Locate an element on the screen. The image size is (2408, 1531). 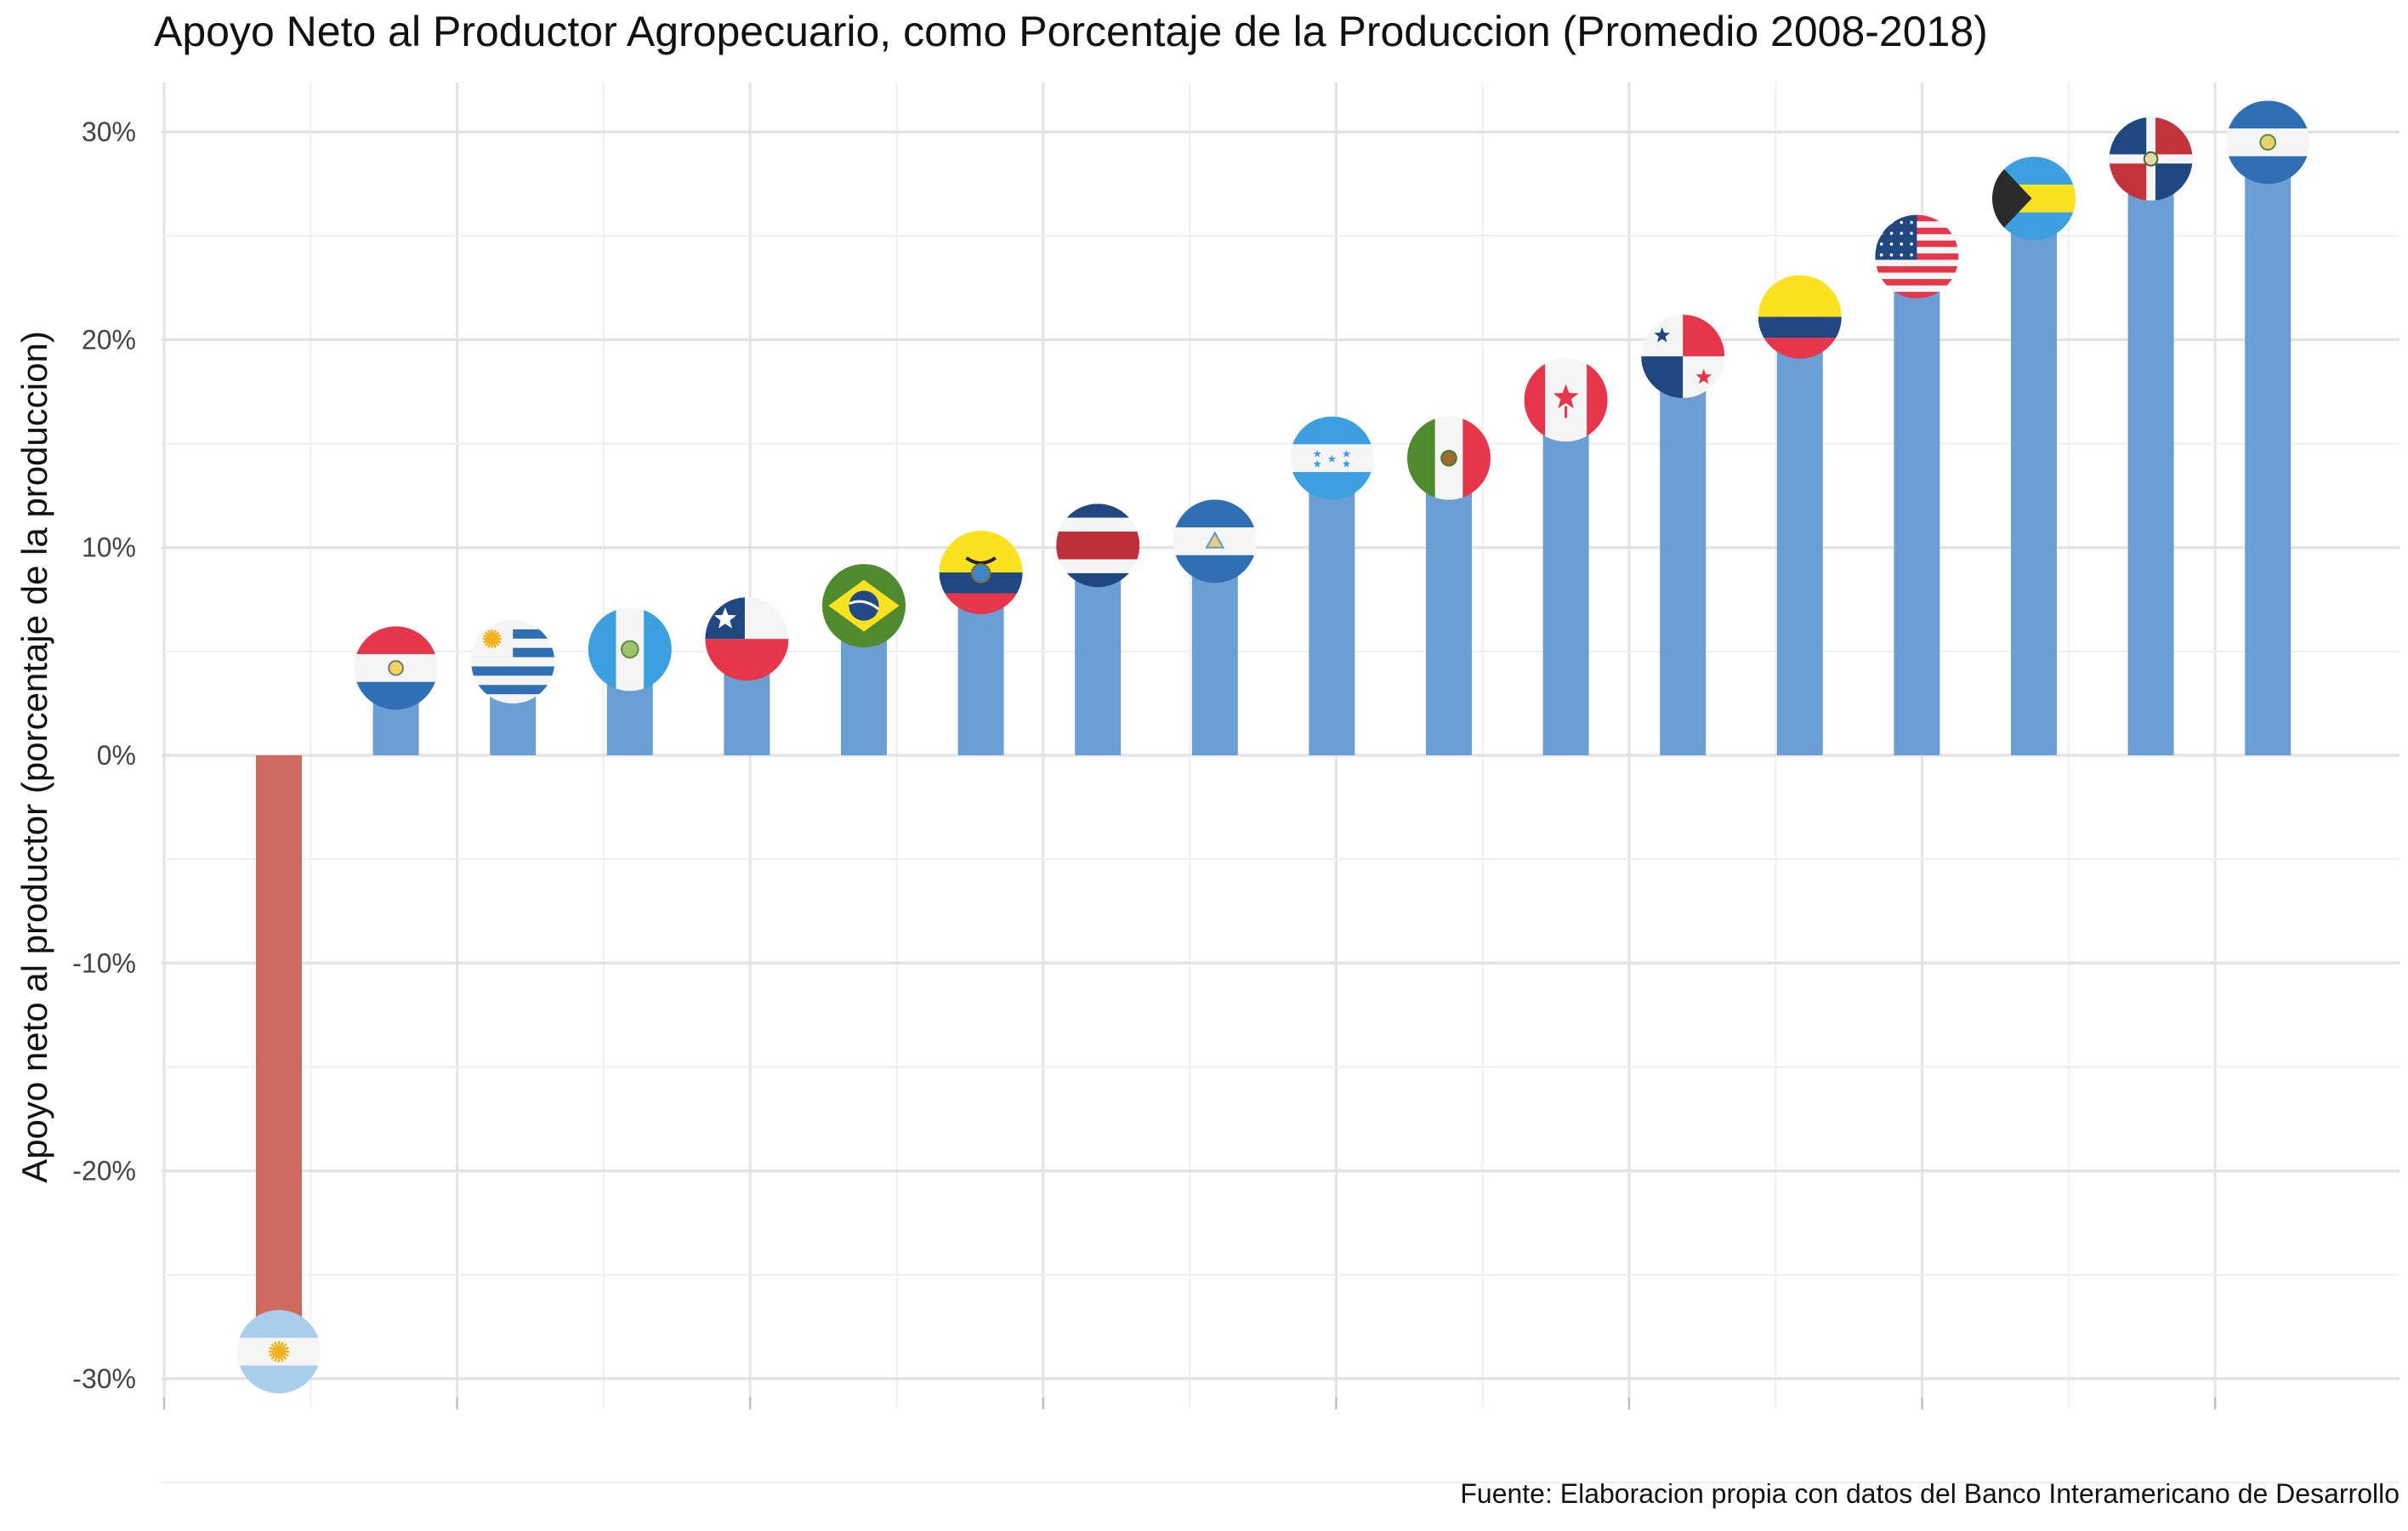
bar-republica-dominicana is located at coordinates (2150, 456).